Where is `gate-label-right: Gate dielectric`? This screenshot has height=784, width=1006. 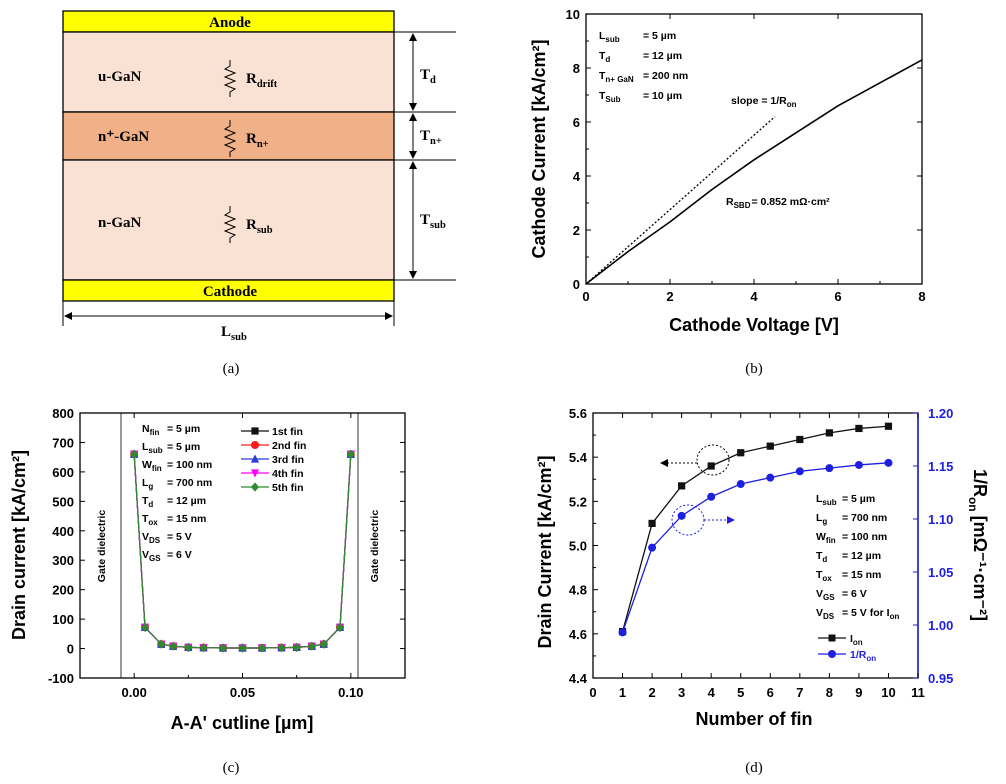 gate-label-right: Gate dielectric is located at coordinates (375, 546).